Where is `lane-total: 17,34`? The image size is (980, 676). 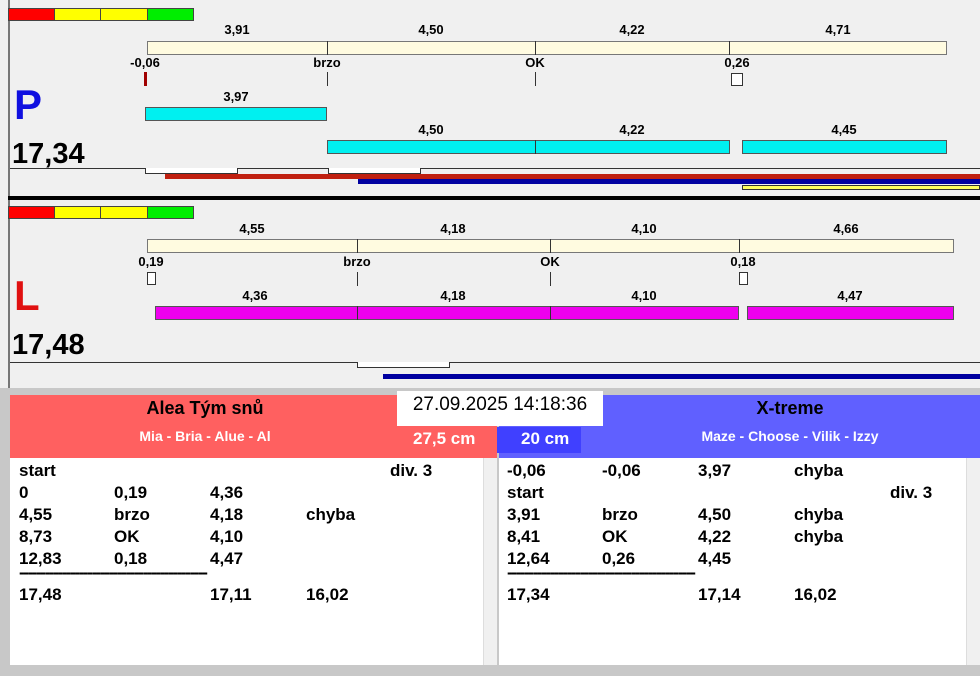 lane-total: 17,34 is located at coordinates (48, 154).